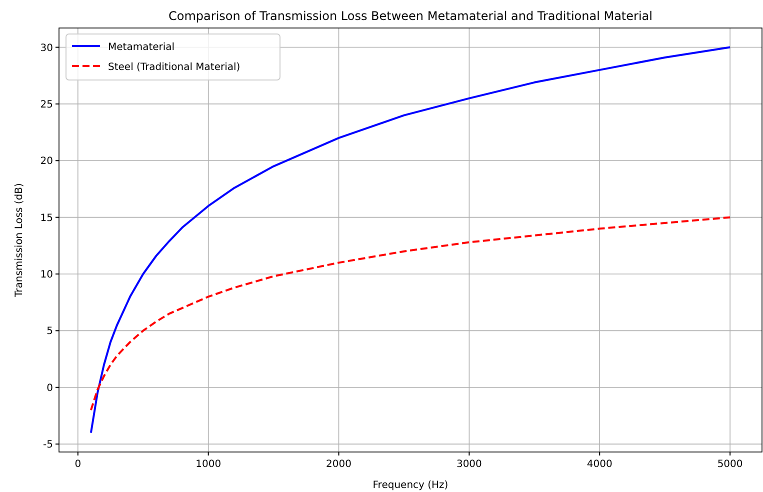 This screenshot has height=492, width=763. I want to click on y-tick-label: 15, so click(46, 218).